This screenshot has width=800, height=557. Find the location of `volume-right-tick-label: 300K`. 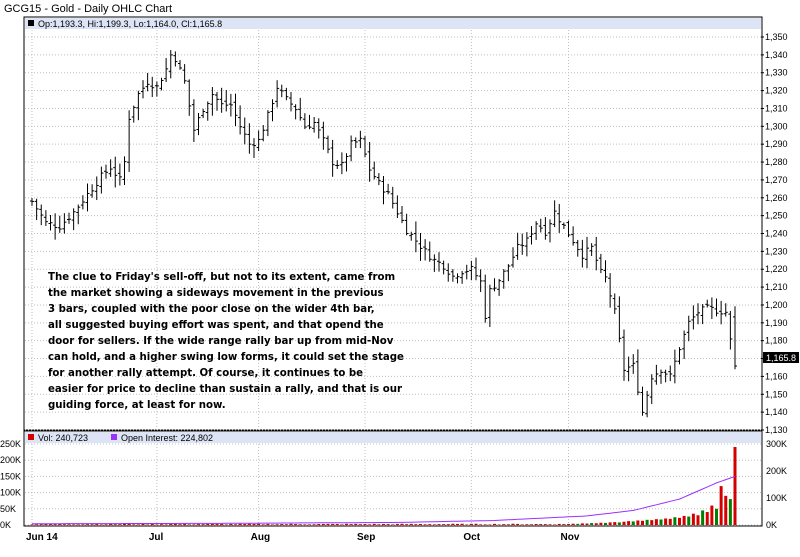

volume-right-tick-label: 300K is located at coordinates (776, 444).